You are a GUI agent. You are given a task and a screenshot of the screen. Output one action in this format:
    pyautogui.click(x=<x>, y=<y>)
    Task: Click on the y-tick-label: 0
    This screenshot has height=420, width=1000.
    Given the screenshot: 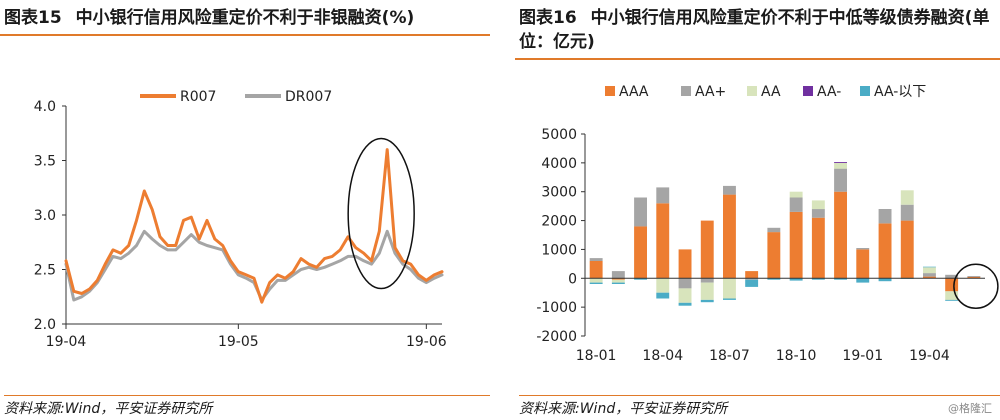 What is the action you would take?
    pyautogui.click(x=572, y=279)
    